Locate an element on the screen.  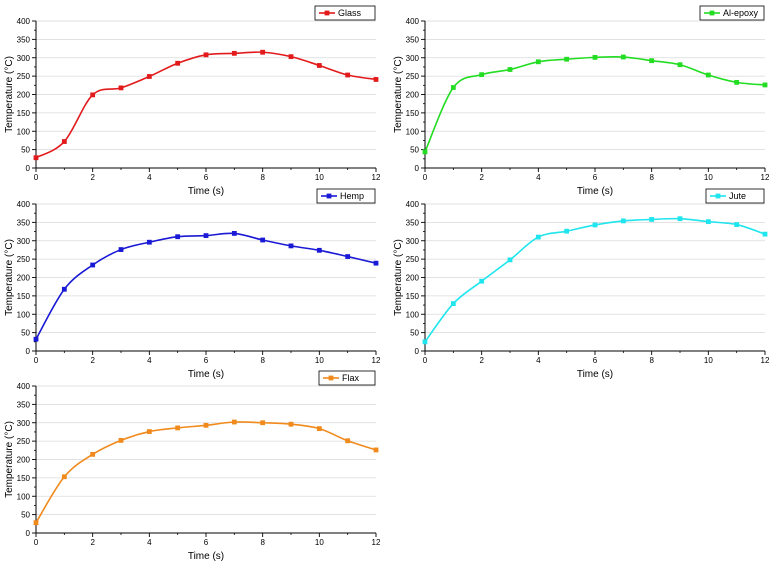
x-tick-label: 4 is located at coordinates (538, 177).